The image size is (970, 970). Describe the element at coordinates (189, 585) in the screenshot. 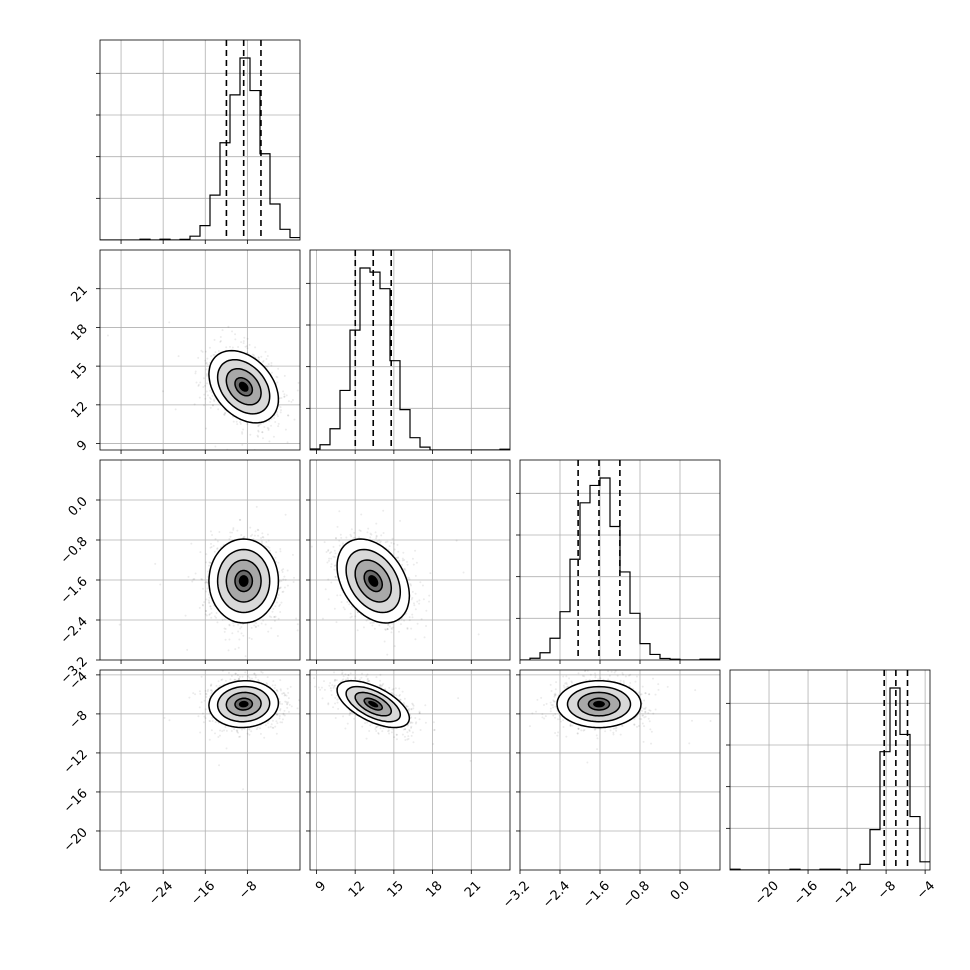

I see `panel-3-1: −3.2−2.4−1.6−0.80.0` at that location.